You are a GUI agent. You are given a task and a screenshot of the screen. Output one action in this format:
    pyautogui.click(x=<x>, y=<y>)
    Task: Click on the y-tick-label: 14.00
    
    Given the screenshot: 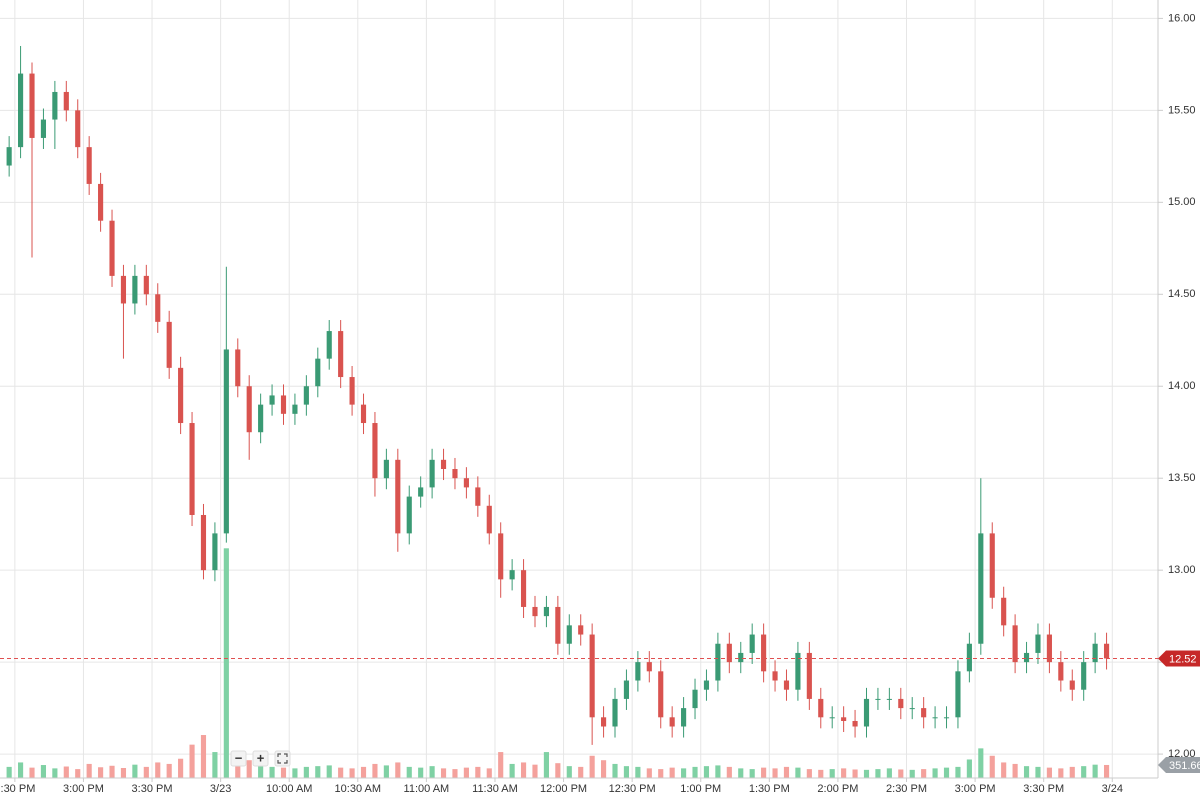 What is the action you would take?
    pyautogui.click(x=1182, y=386)
    